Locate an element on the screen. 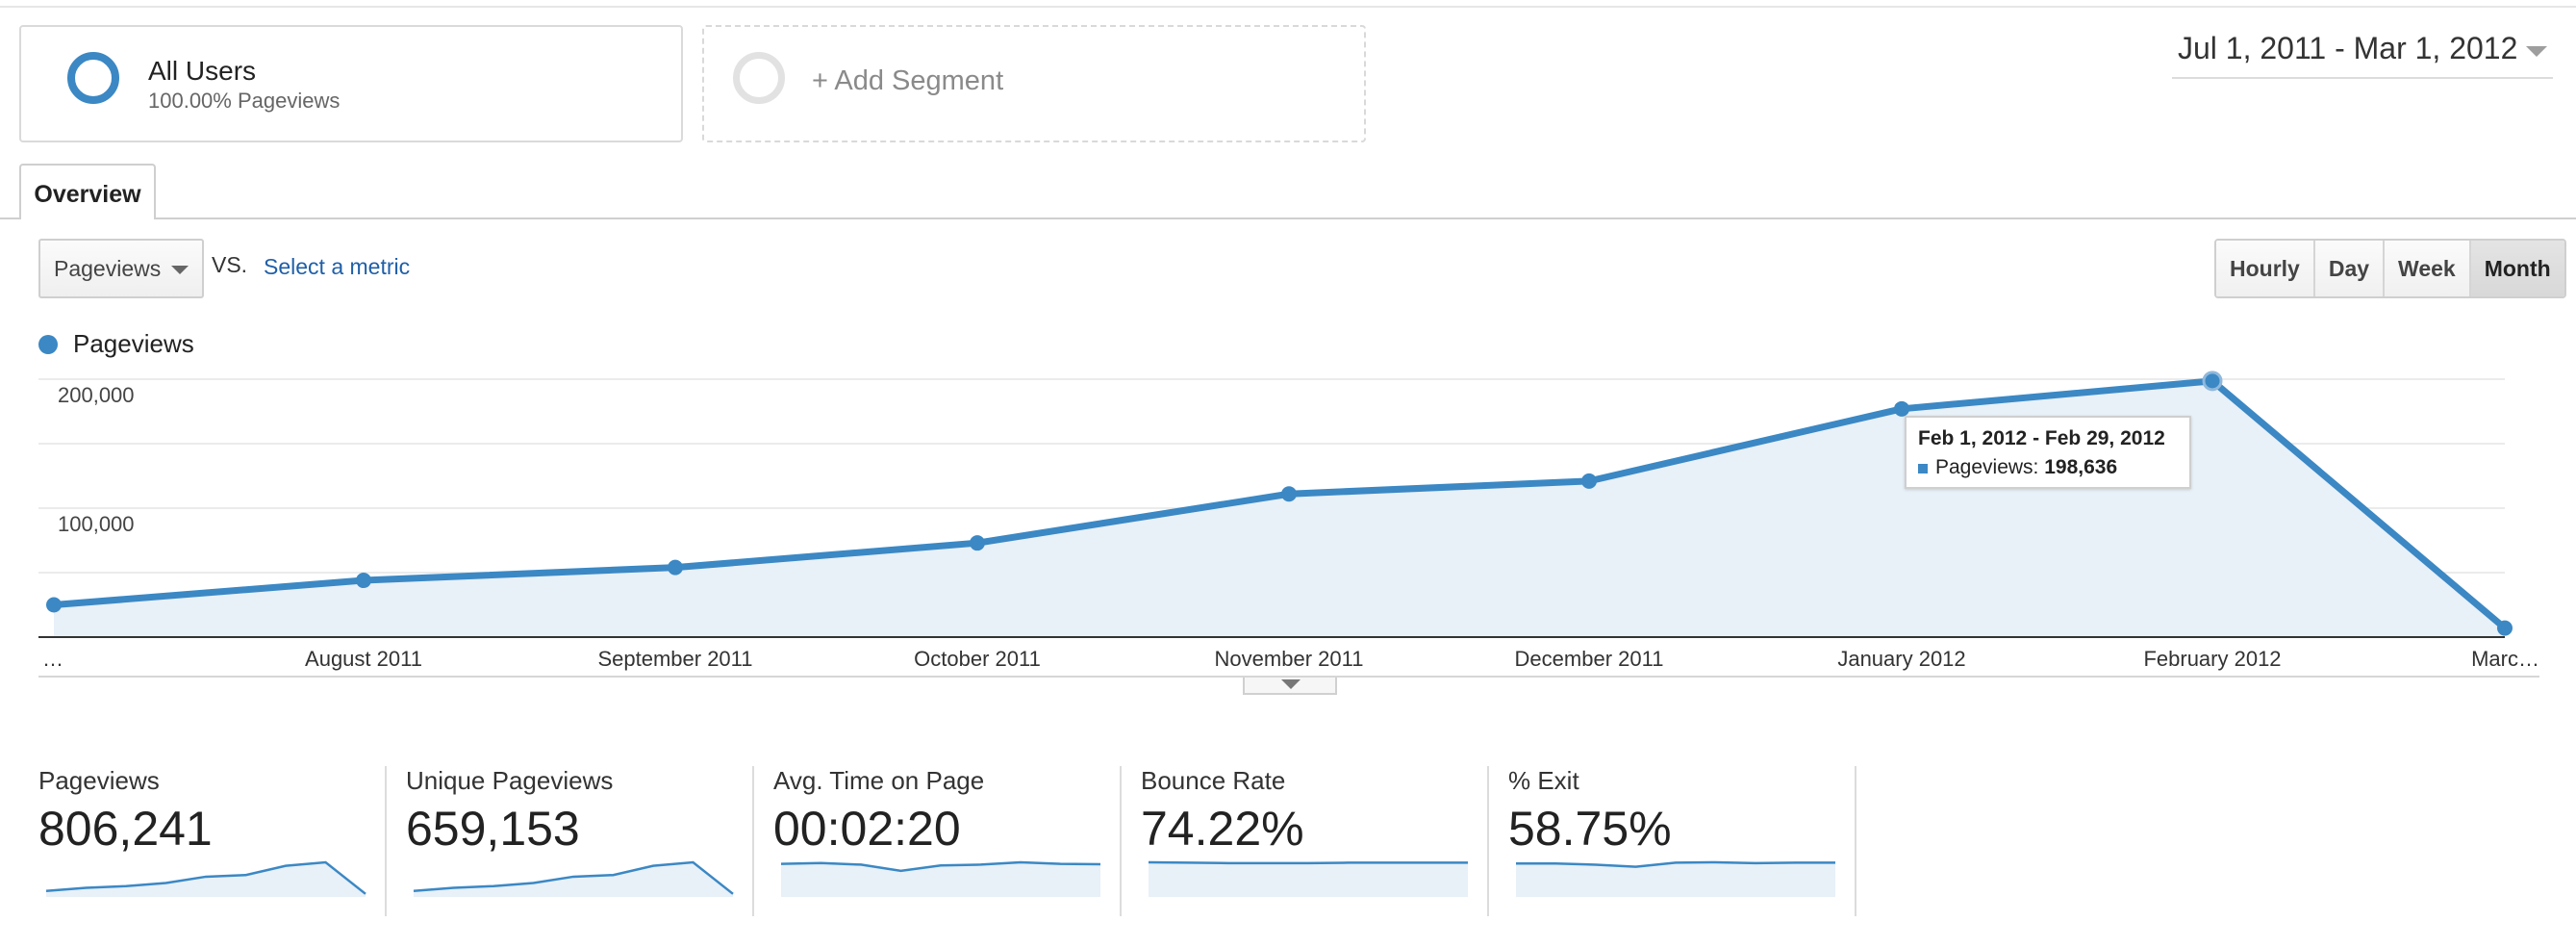 This screenshot has height=947, width=2576. scorecard-value: 659,153 is located at coordinates (493, 829).